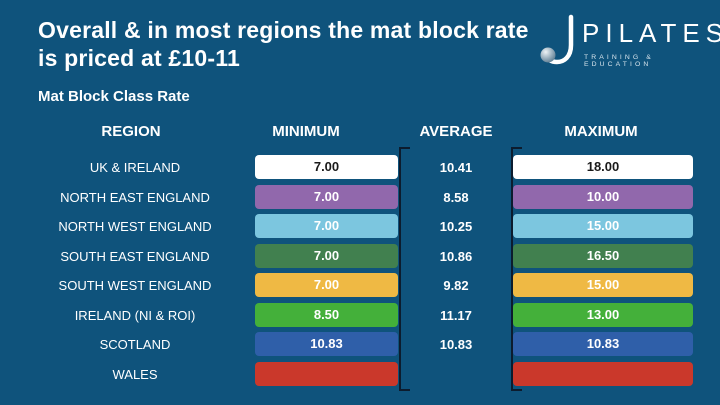 The image size is (720, 405). Describe the element at coordinates (456, 197) in the screenshot. I see `average-value: 8.58` at that location.